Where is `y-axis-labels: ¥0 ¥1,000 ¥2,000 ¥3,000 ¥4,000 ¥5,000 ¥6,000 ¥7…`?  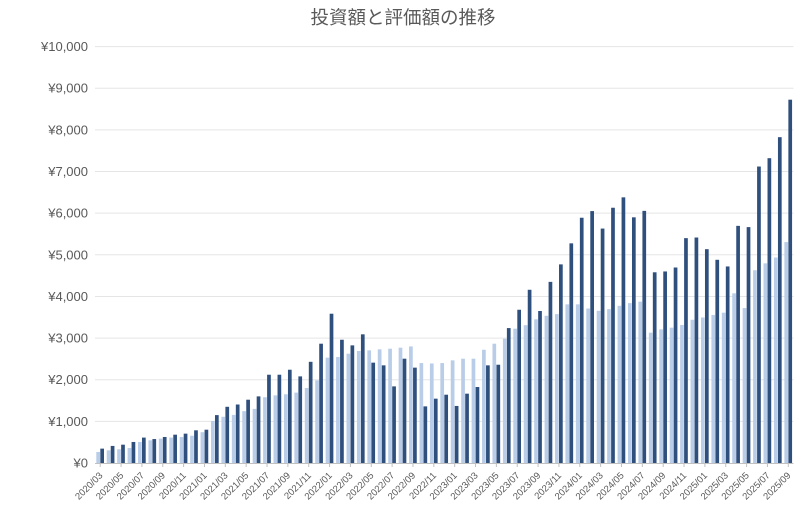 y-axis-labels: ¥0 ¥1,000 ¥2,000 ¥3,000 ¥4,000 ¥5,000 ¥6,000 ¥7… is located at coordinates (64, 254).